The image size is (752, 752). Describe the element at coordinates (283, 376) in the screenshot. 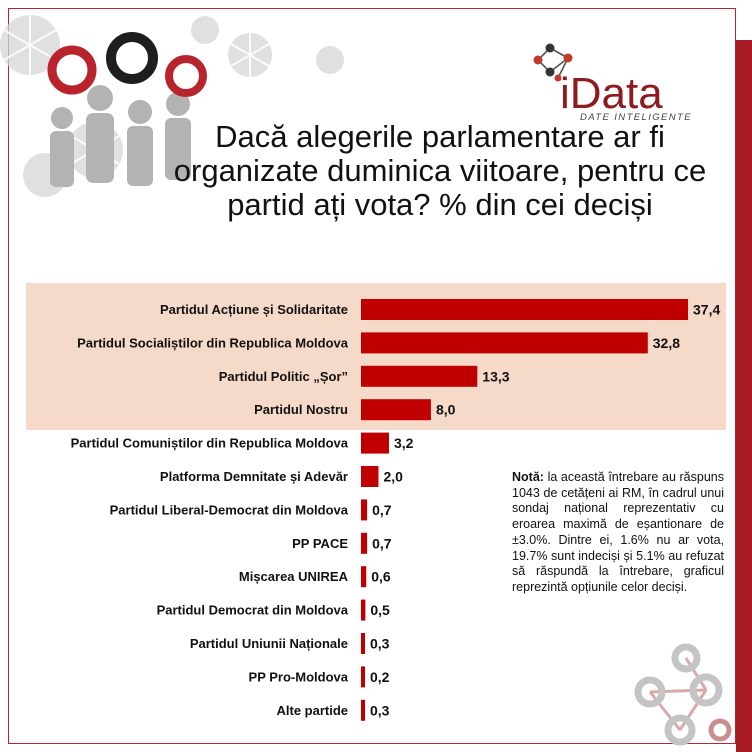

I see `category-label: Partidul Politic „Șor”` at that location.